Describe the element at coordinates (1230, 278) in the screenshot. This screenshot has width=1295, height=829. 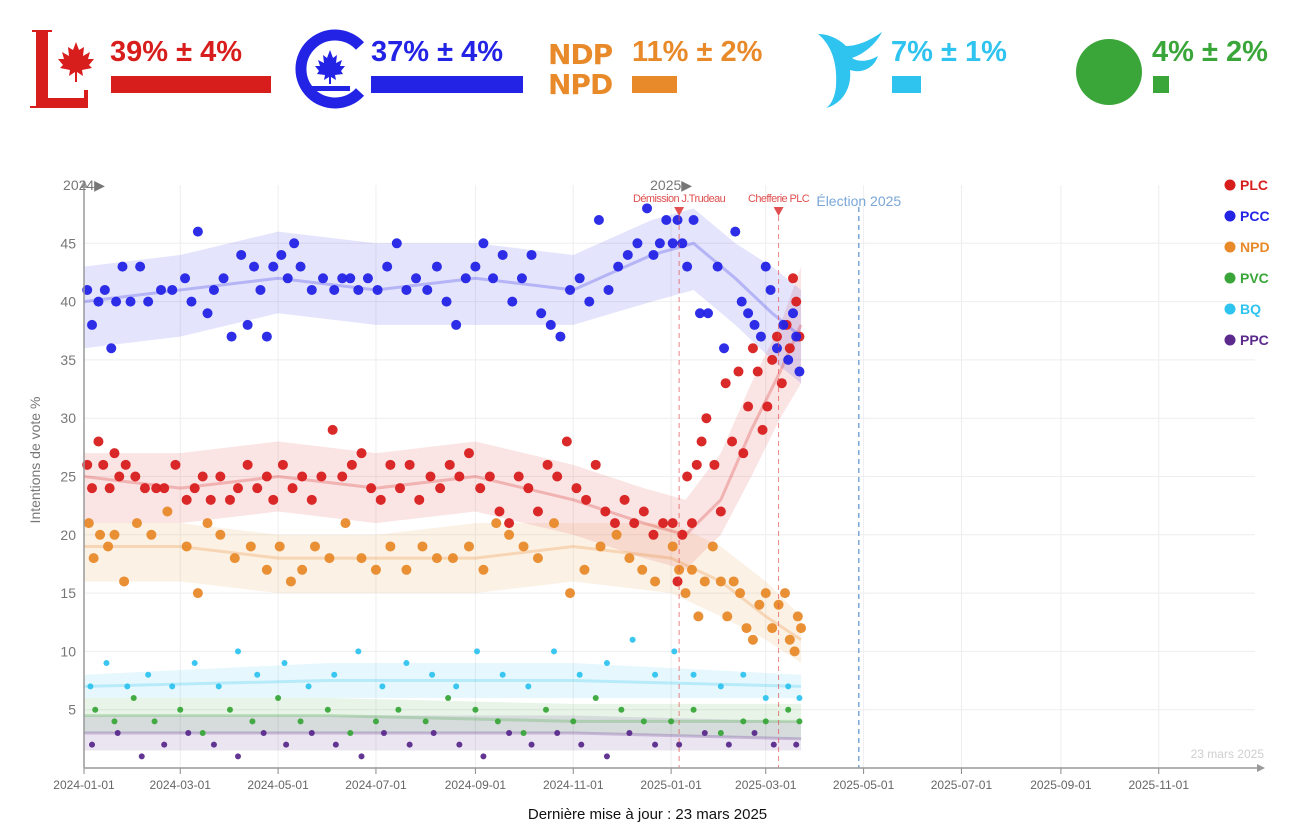
I see `legend-marker-pvc` at that location.